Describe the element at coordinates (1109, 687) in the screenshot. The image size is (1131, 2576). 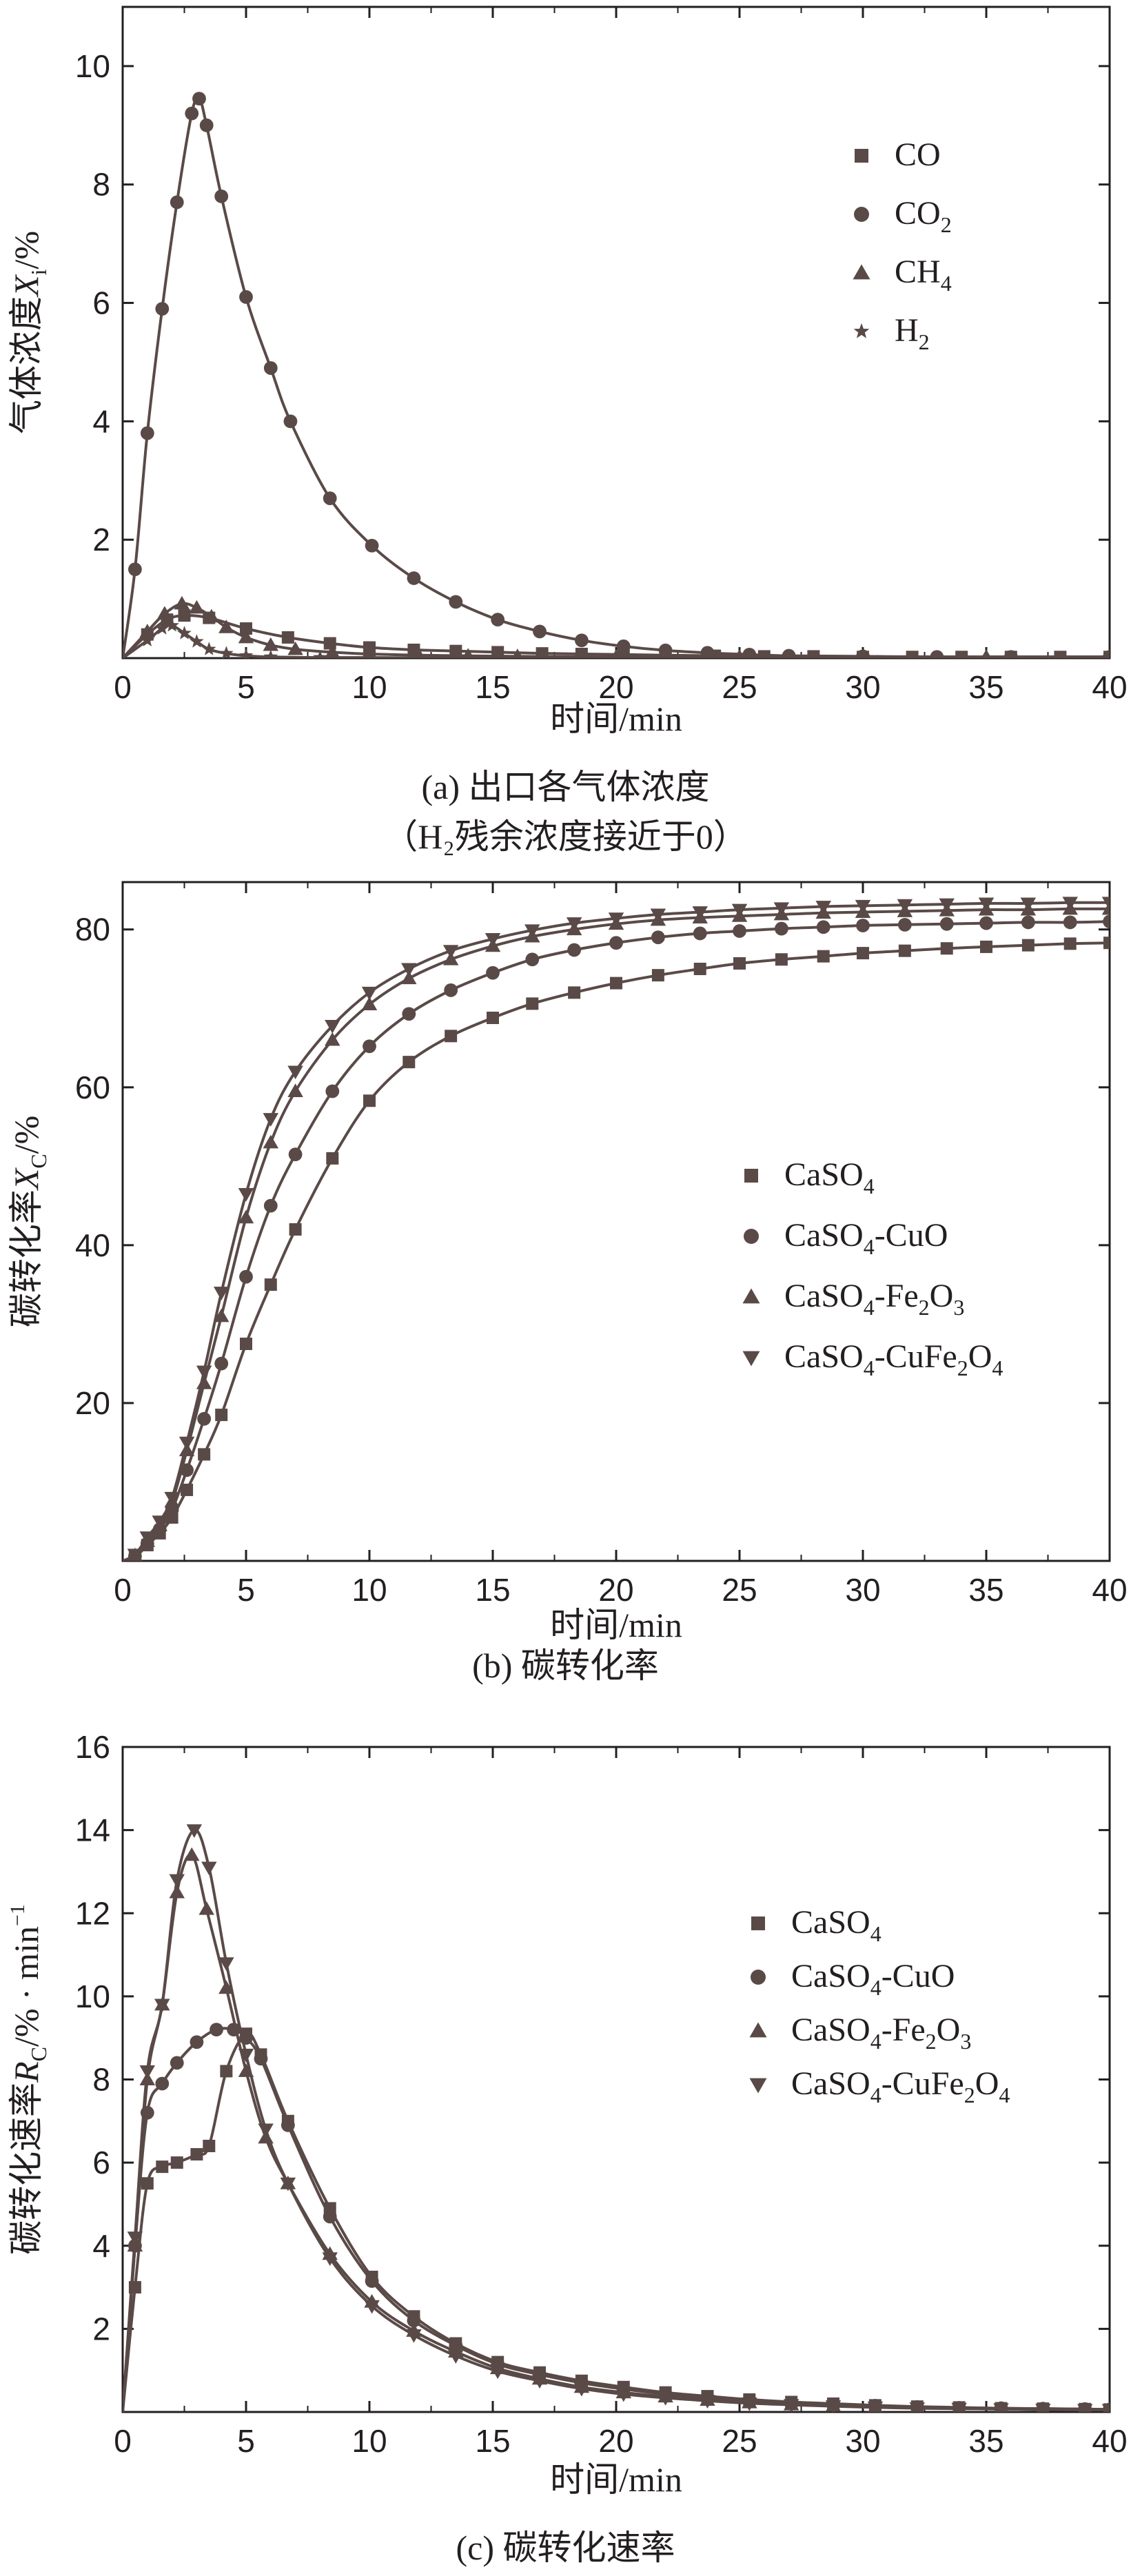
I see `x-tick-label: 40` at that location.